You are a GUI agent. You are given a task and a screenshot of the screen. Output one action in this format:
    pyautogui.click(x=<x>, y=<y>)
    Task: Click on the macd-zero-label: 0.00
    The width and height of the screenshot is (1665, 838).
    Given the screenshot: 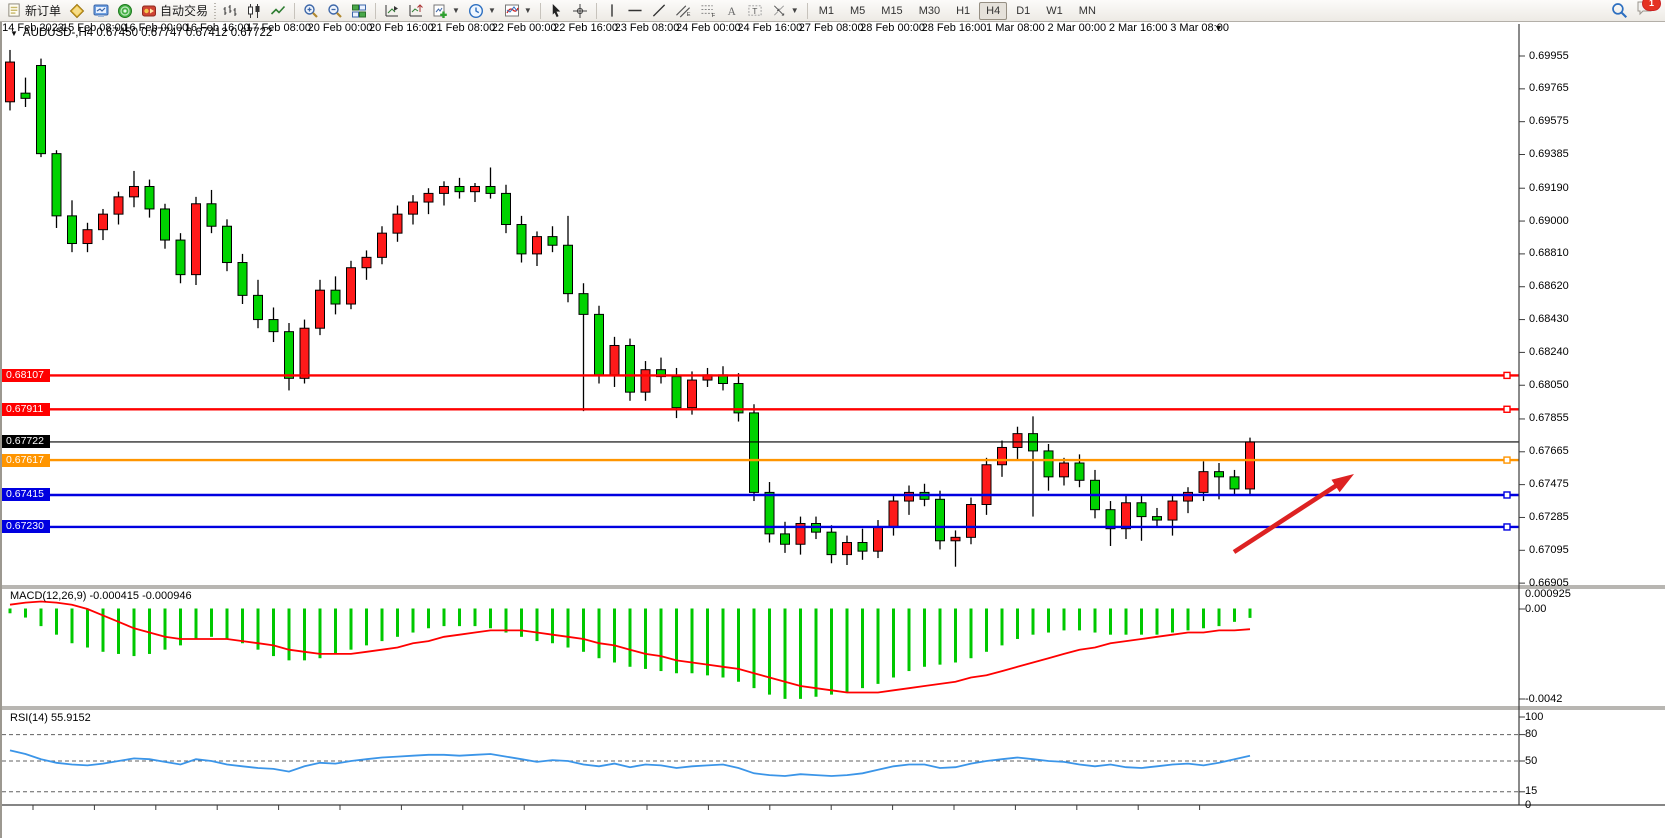 What is the action you would take?
    pyautogui.click(x=1536, y=608)
    